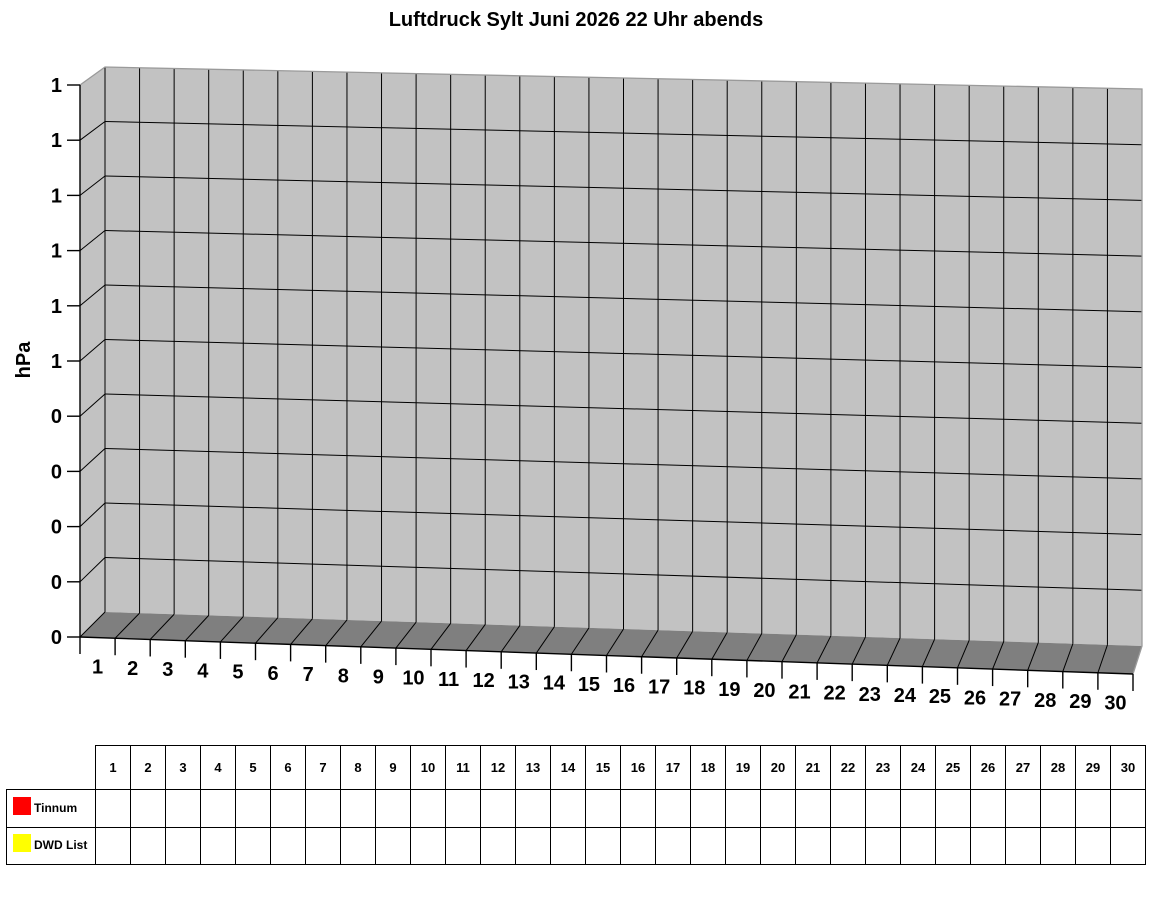 The height and width of the screenshot is (900, 1152). What do you see at coordinates (589, 685) in the screenshot?
I see `x-axis-label: 15` at bounding box center [589, 685].